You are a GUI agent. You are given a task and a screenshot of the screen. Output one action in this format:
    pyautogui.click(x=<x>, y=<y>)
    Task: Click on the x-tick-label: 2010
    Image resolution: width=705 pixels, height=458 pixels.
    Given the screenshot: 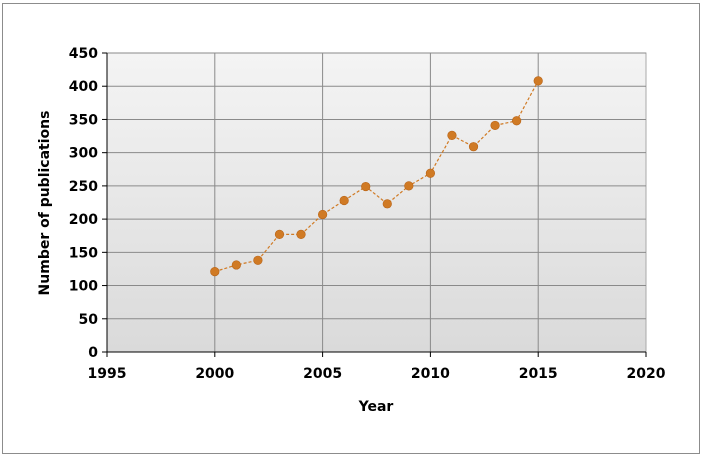 What is the action you would take?
    pyautogui.click(x=430, y=374)
    